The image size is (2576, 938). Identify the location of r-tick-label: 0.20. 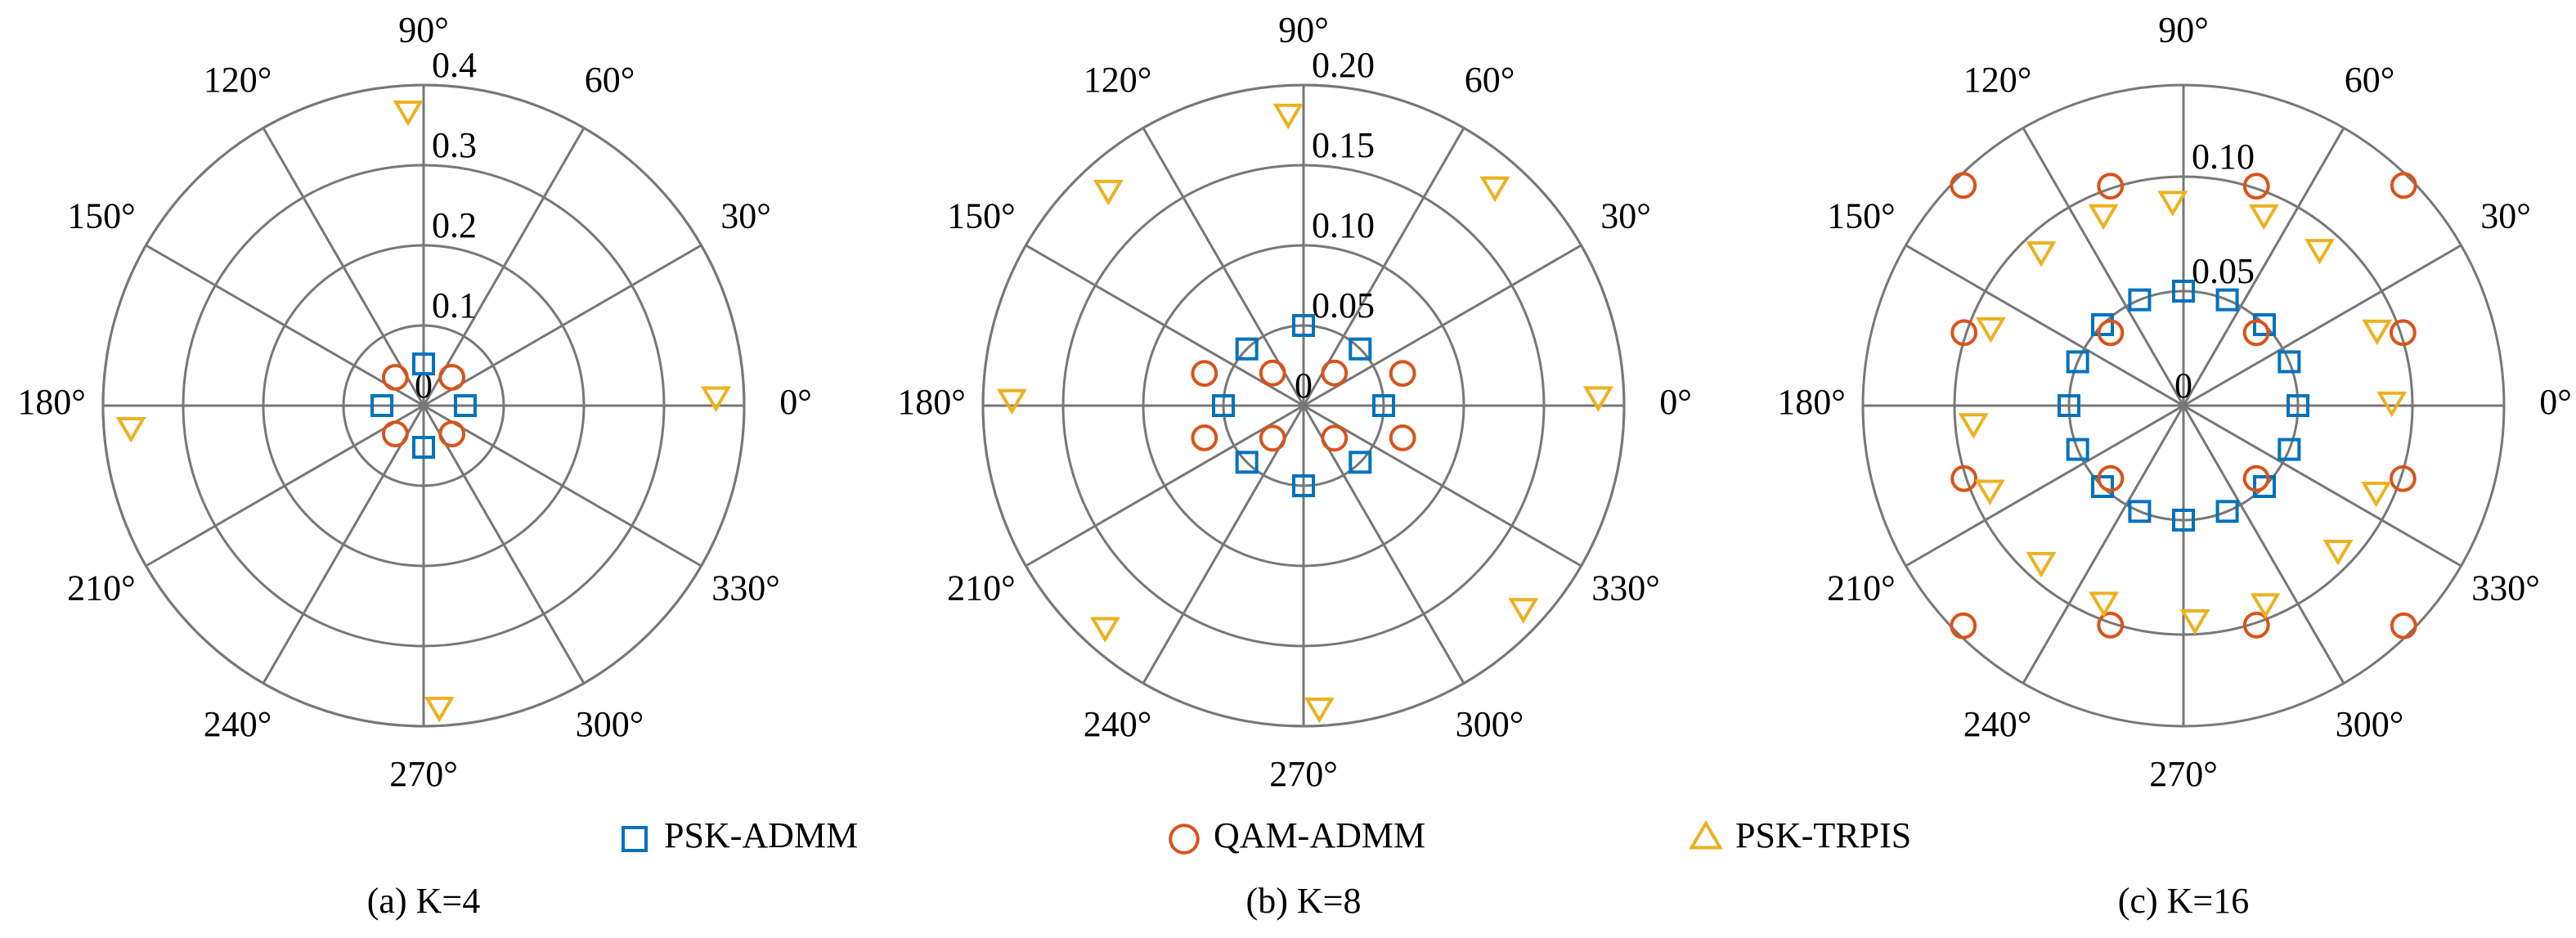
(1343, 65).